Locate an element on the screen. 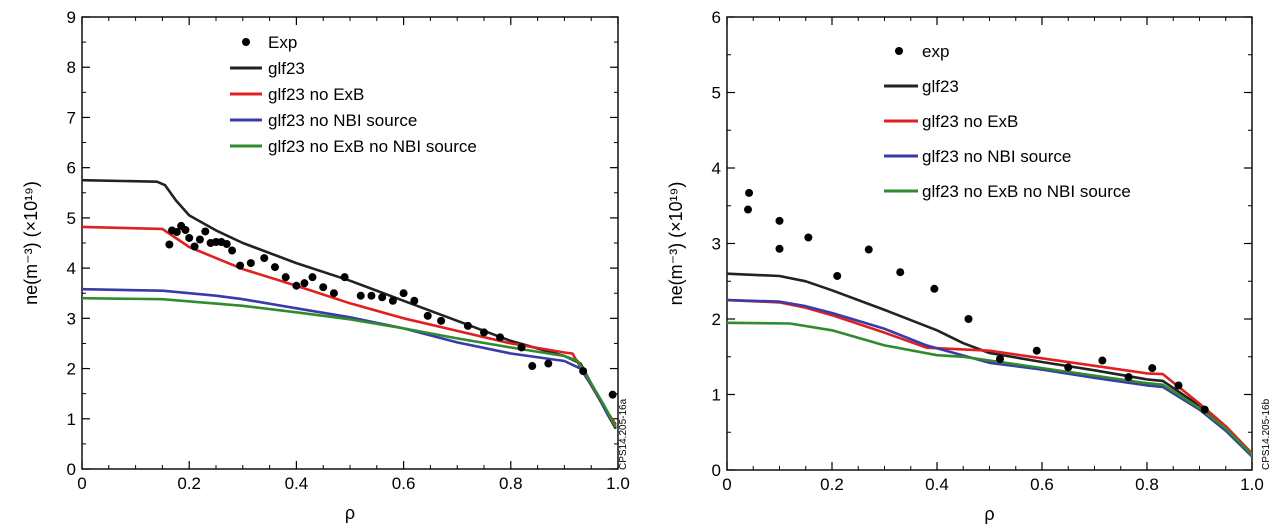 This screenshot has height=525, width=1279. legend-label: glf23 no ExB is located at coordinates (970, 121).